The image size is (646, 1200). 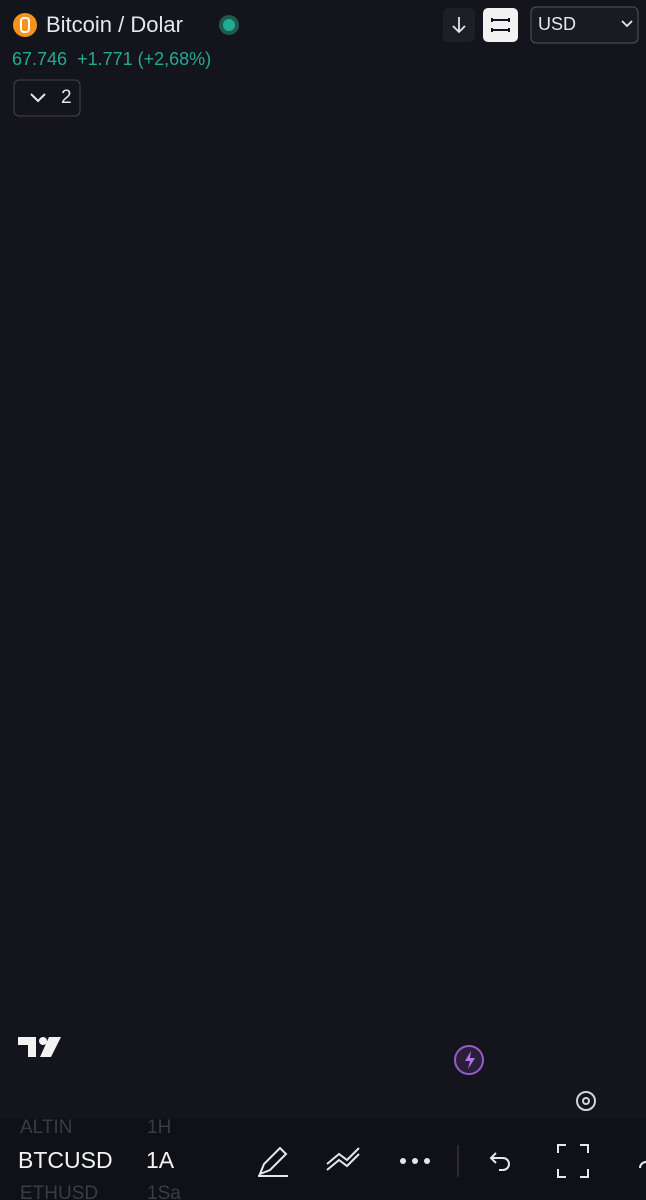 I want to click on next-interval: 1Sa, so click(x=164, y=1191).